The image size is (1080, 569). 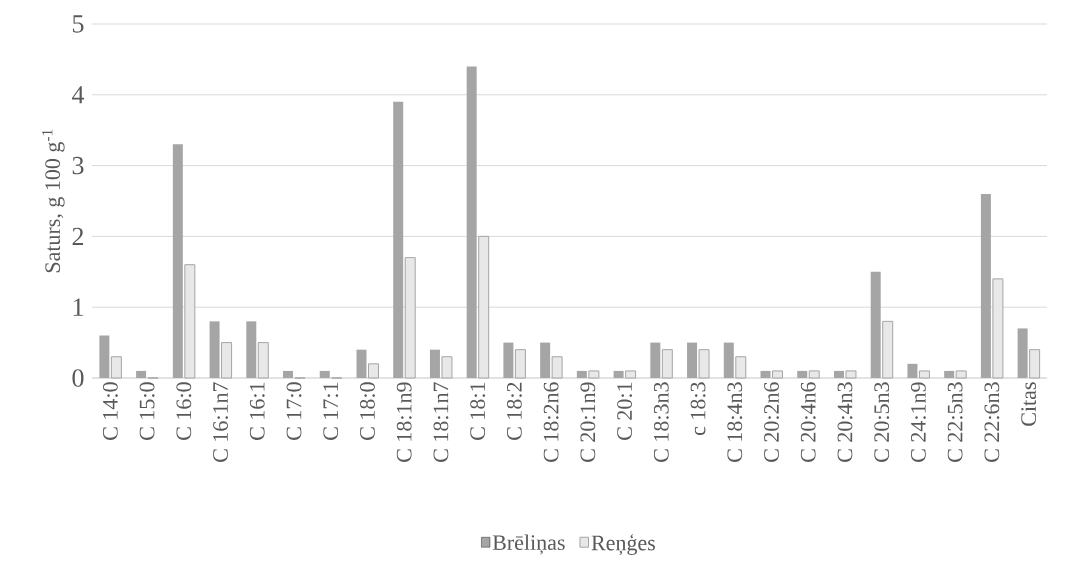 I want to click on x-tick-label: C 17:1, so click(x=331, y=411).